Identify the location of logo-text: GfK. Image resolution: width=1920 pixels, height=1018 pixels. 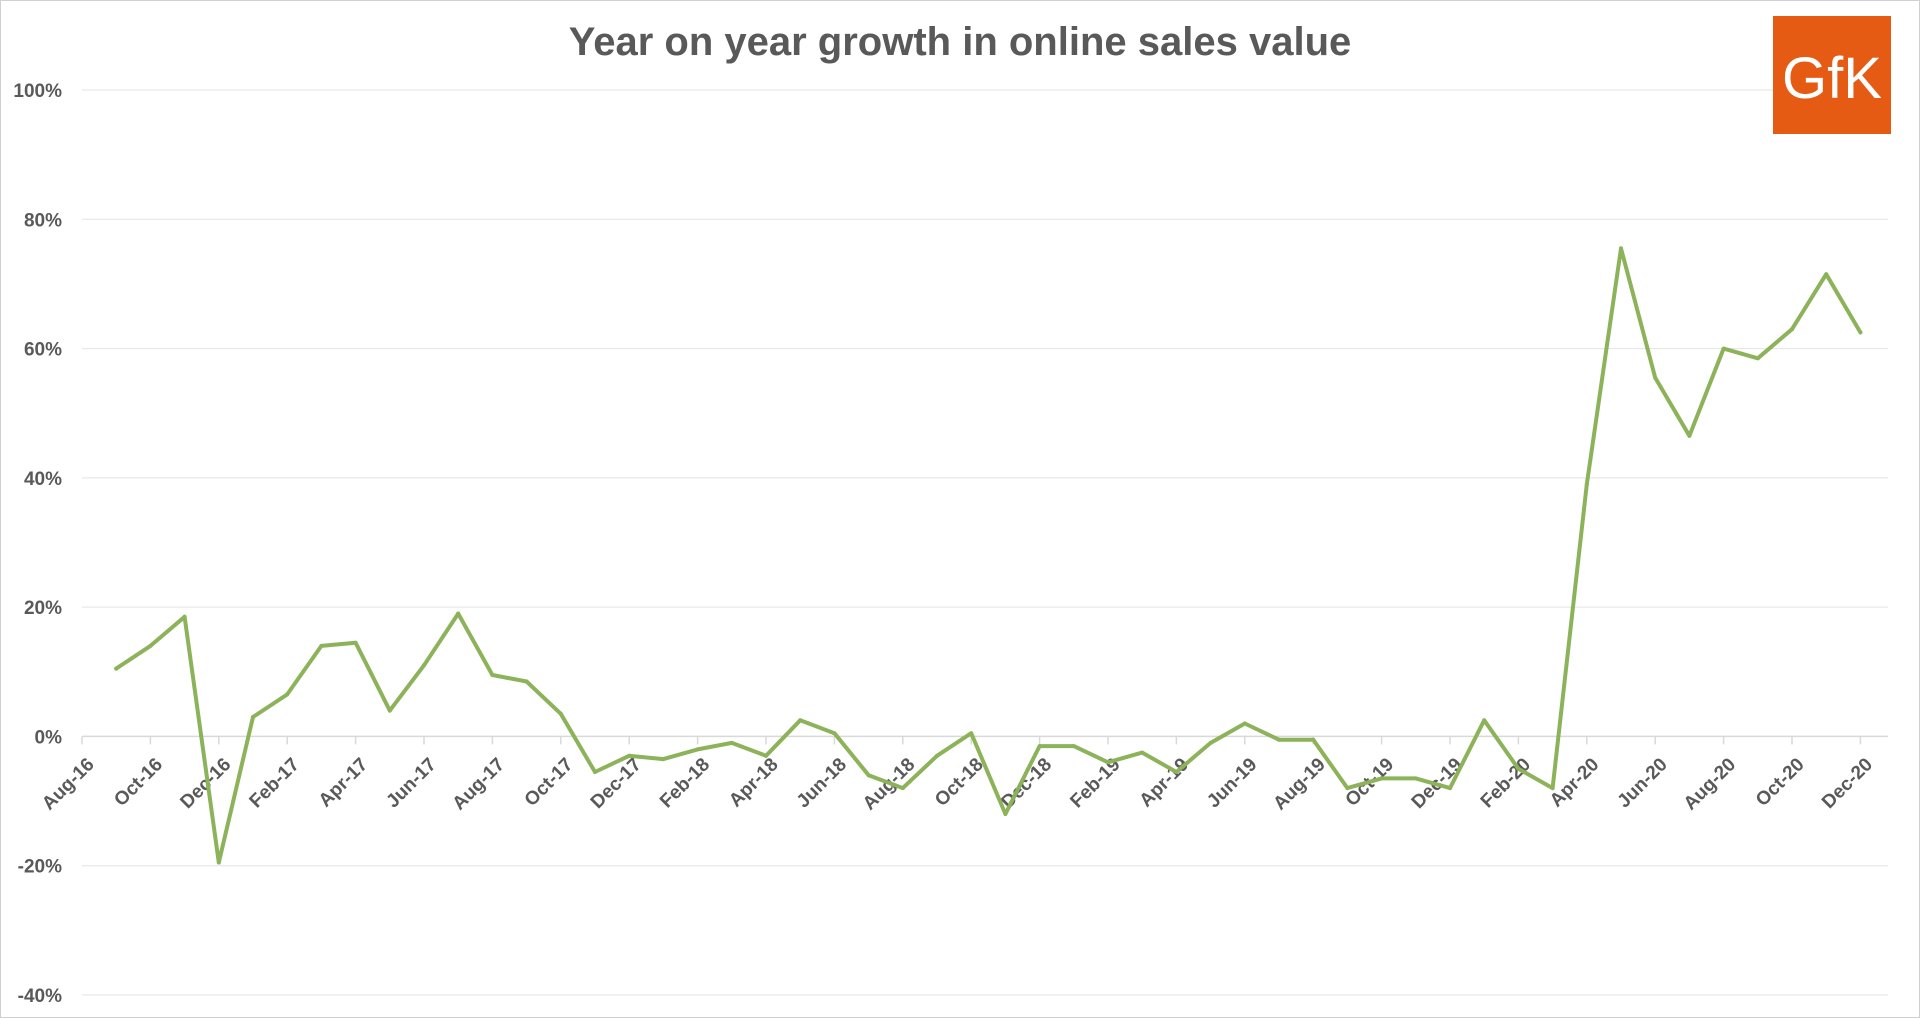
(1832, 78).